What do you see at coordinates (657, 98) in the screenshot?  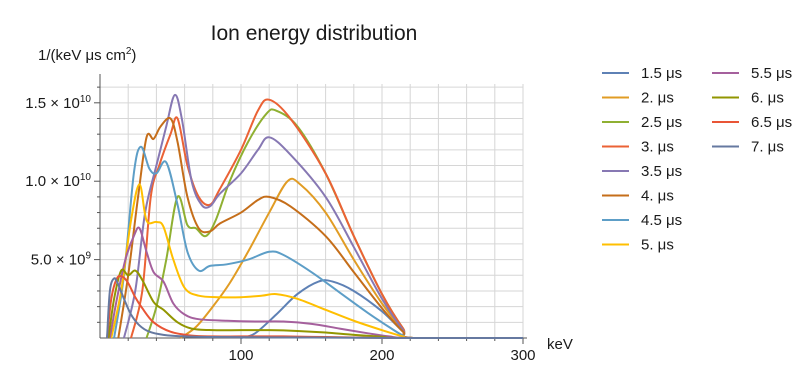 I see `legend-label: 2. μs` at bounding box center [657, 98].